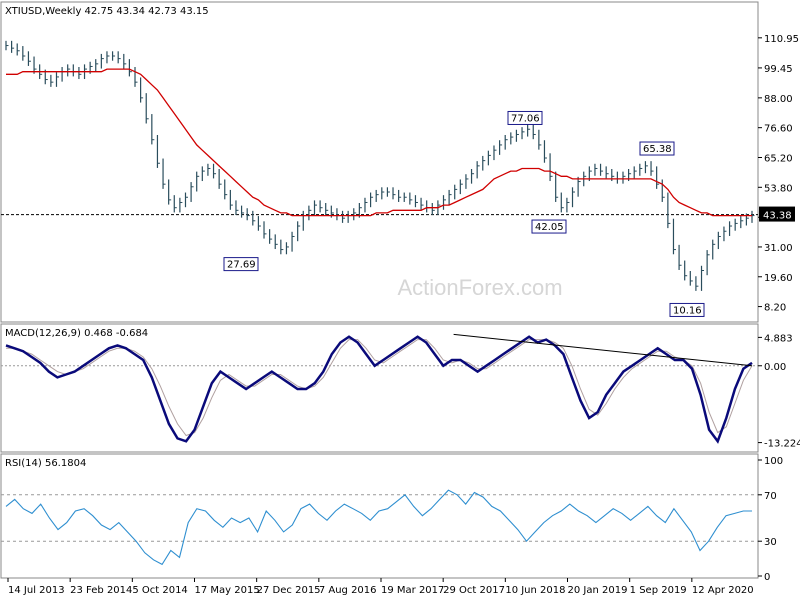 The width and height of the screenshot is (800, 605). Describe the element at coordinates (775, 367) in the screenshot. I see `macd-y-label: 0.00` at that location.